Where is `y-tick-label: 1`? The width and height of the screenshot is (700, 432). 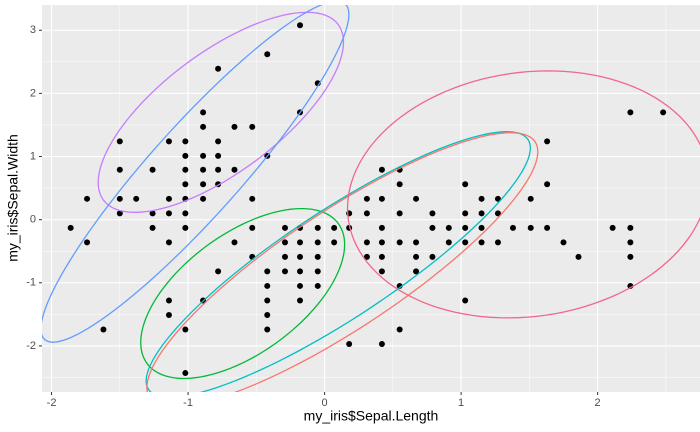 y-tick-label: 1 is located at coordinates (33, 156).